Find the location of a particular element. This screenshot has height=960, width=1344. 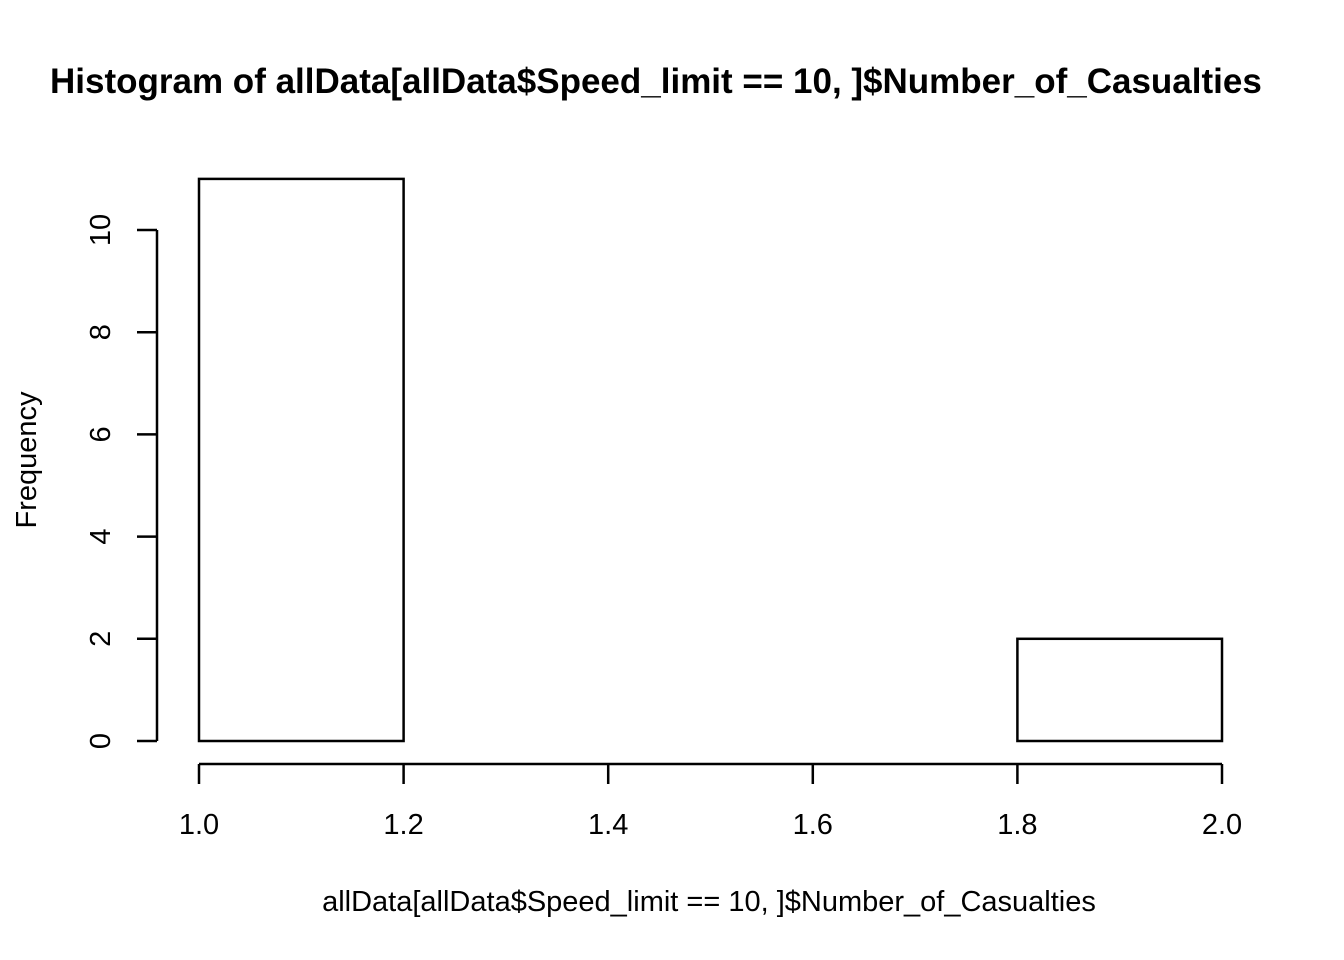

y-tick-label: 4 is located at coordinates (101, 537).